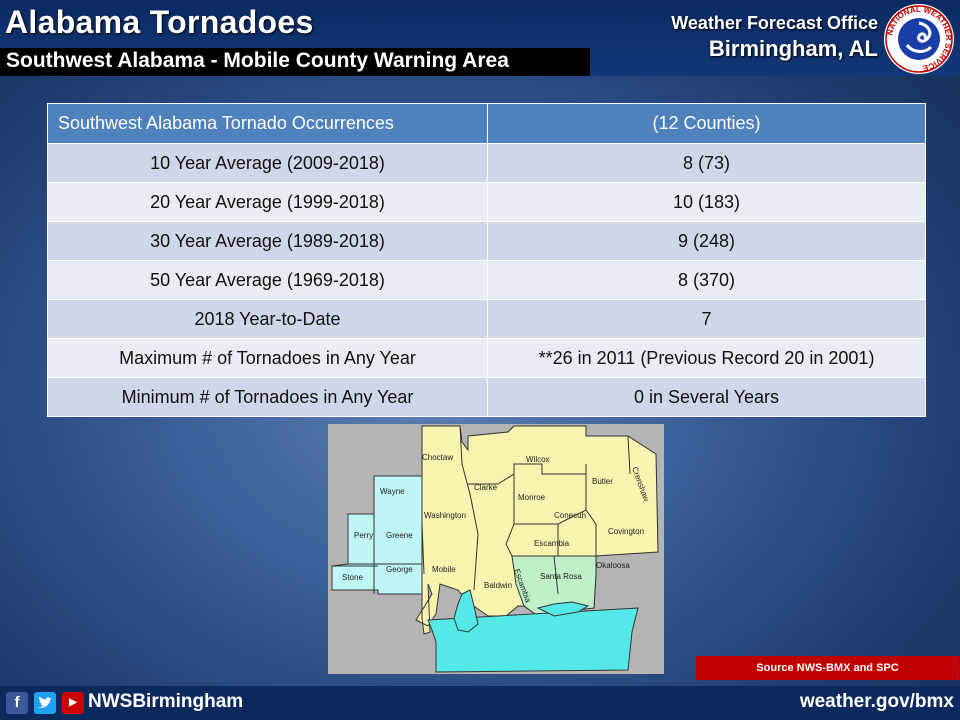 This screenshot has height=720, width=960. Describe the element at coordinates (706, 319) in the screenshot. I see `table-cell-value: 7` at that location.